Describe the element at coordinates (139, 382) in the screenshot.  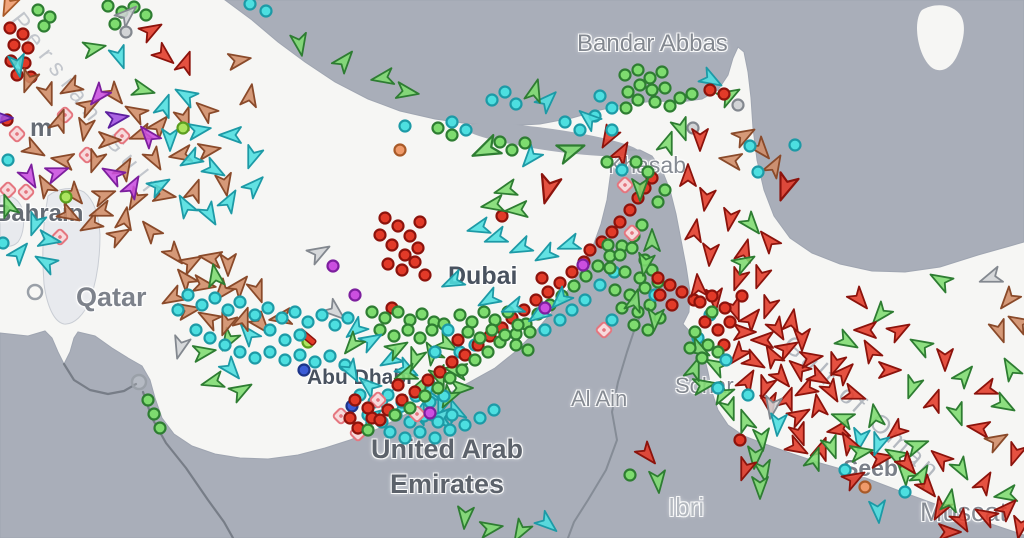
I see `port-ring-marker` at that location.